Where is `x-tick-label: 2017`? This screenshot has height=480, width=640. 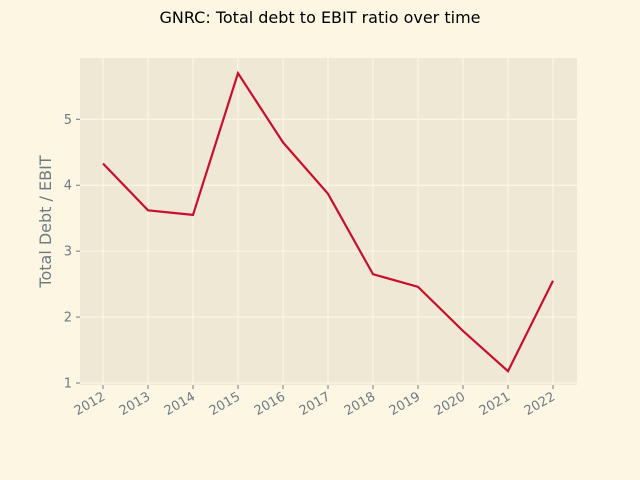 x-tick-label: 2017 is located at coordinates (315, 404).